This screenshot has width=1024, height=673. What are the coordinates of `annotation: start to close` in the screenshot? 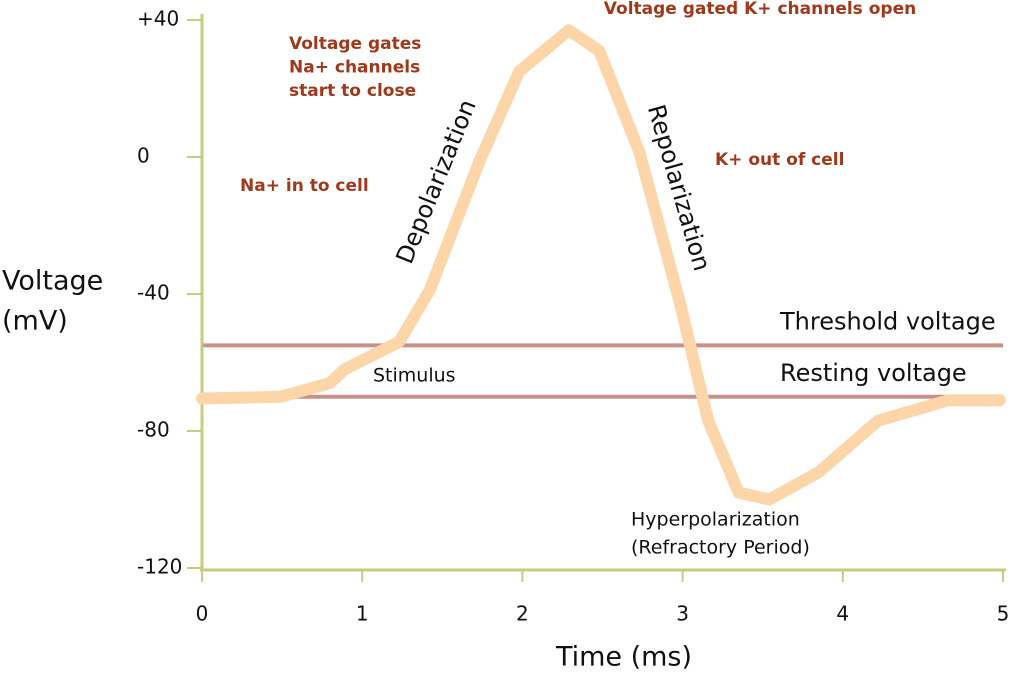 It's located at (352, 91).